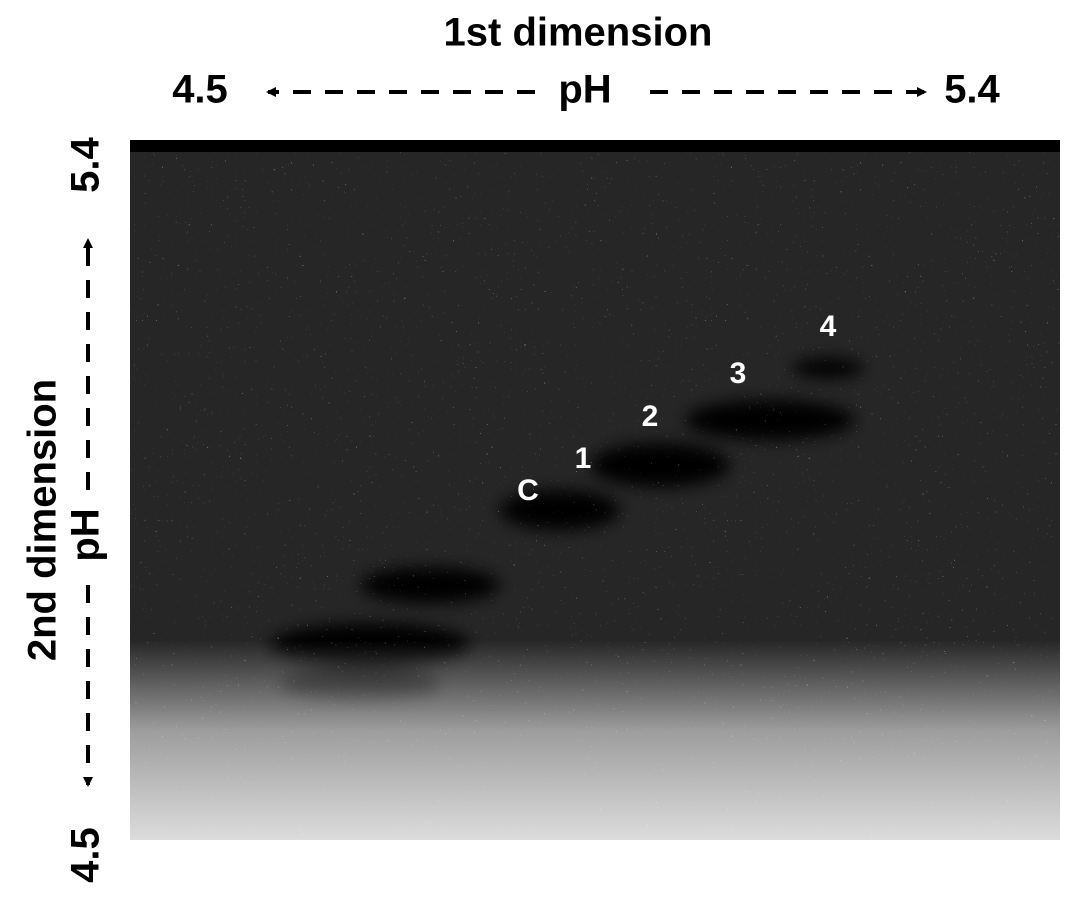 The width and height of the screenshot is (1072, 900). What do you see at coordinates (578, 33) in the screenshot?
I see `first-dimension-title: 1st dimension` at bounding box center [578, 33].